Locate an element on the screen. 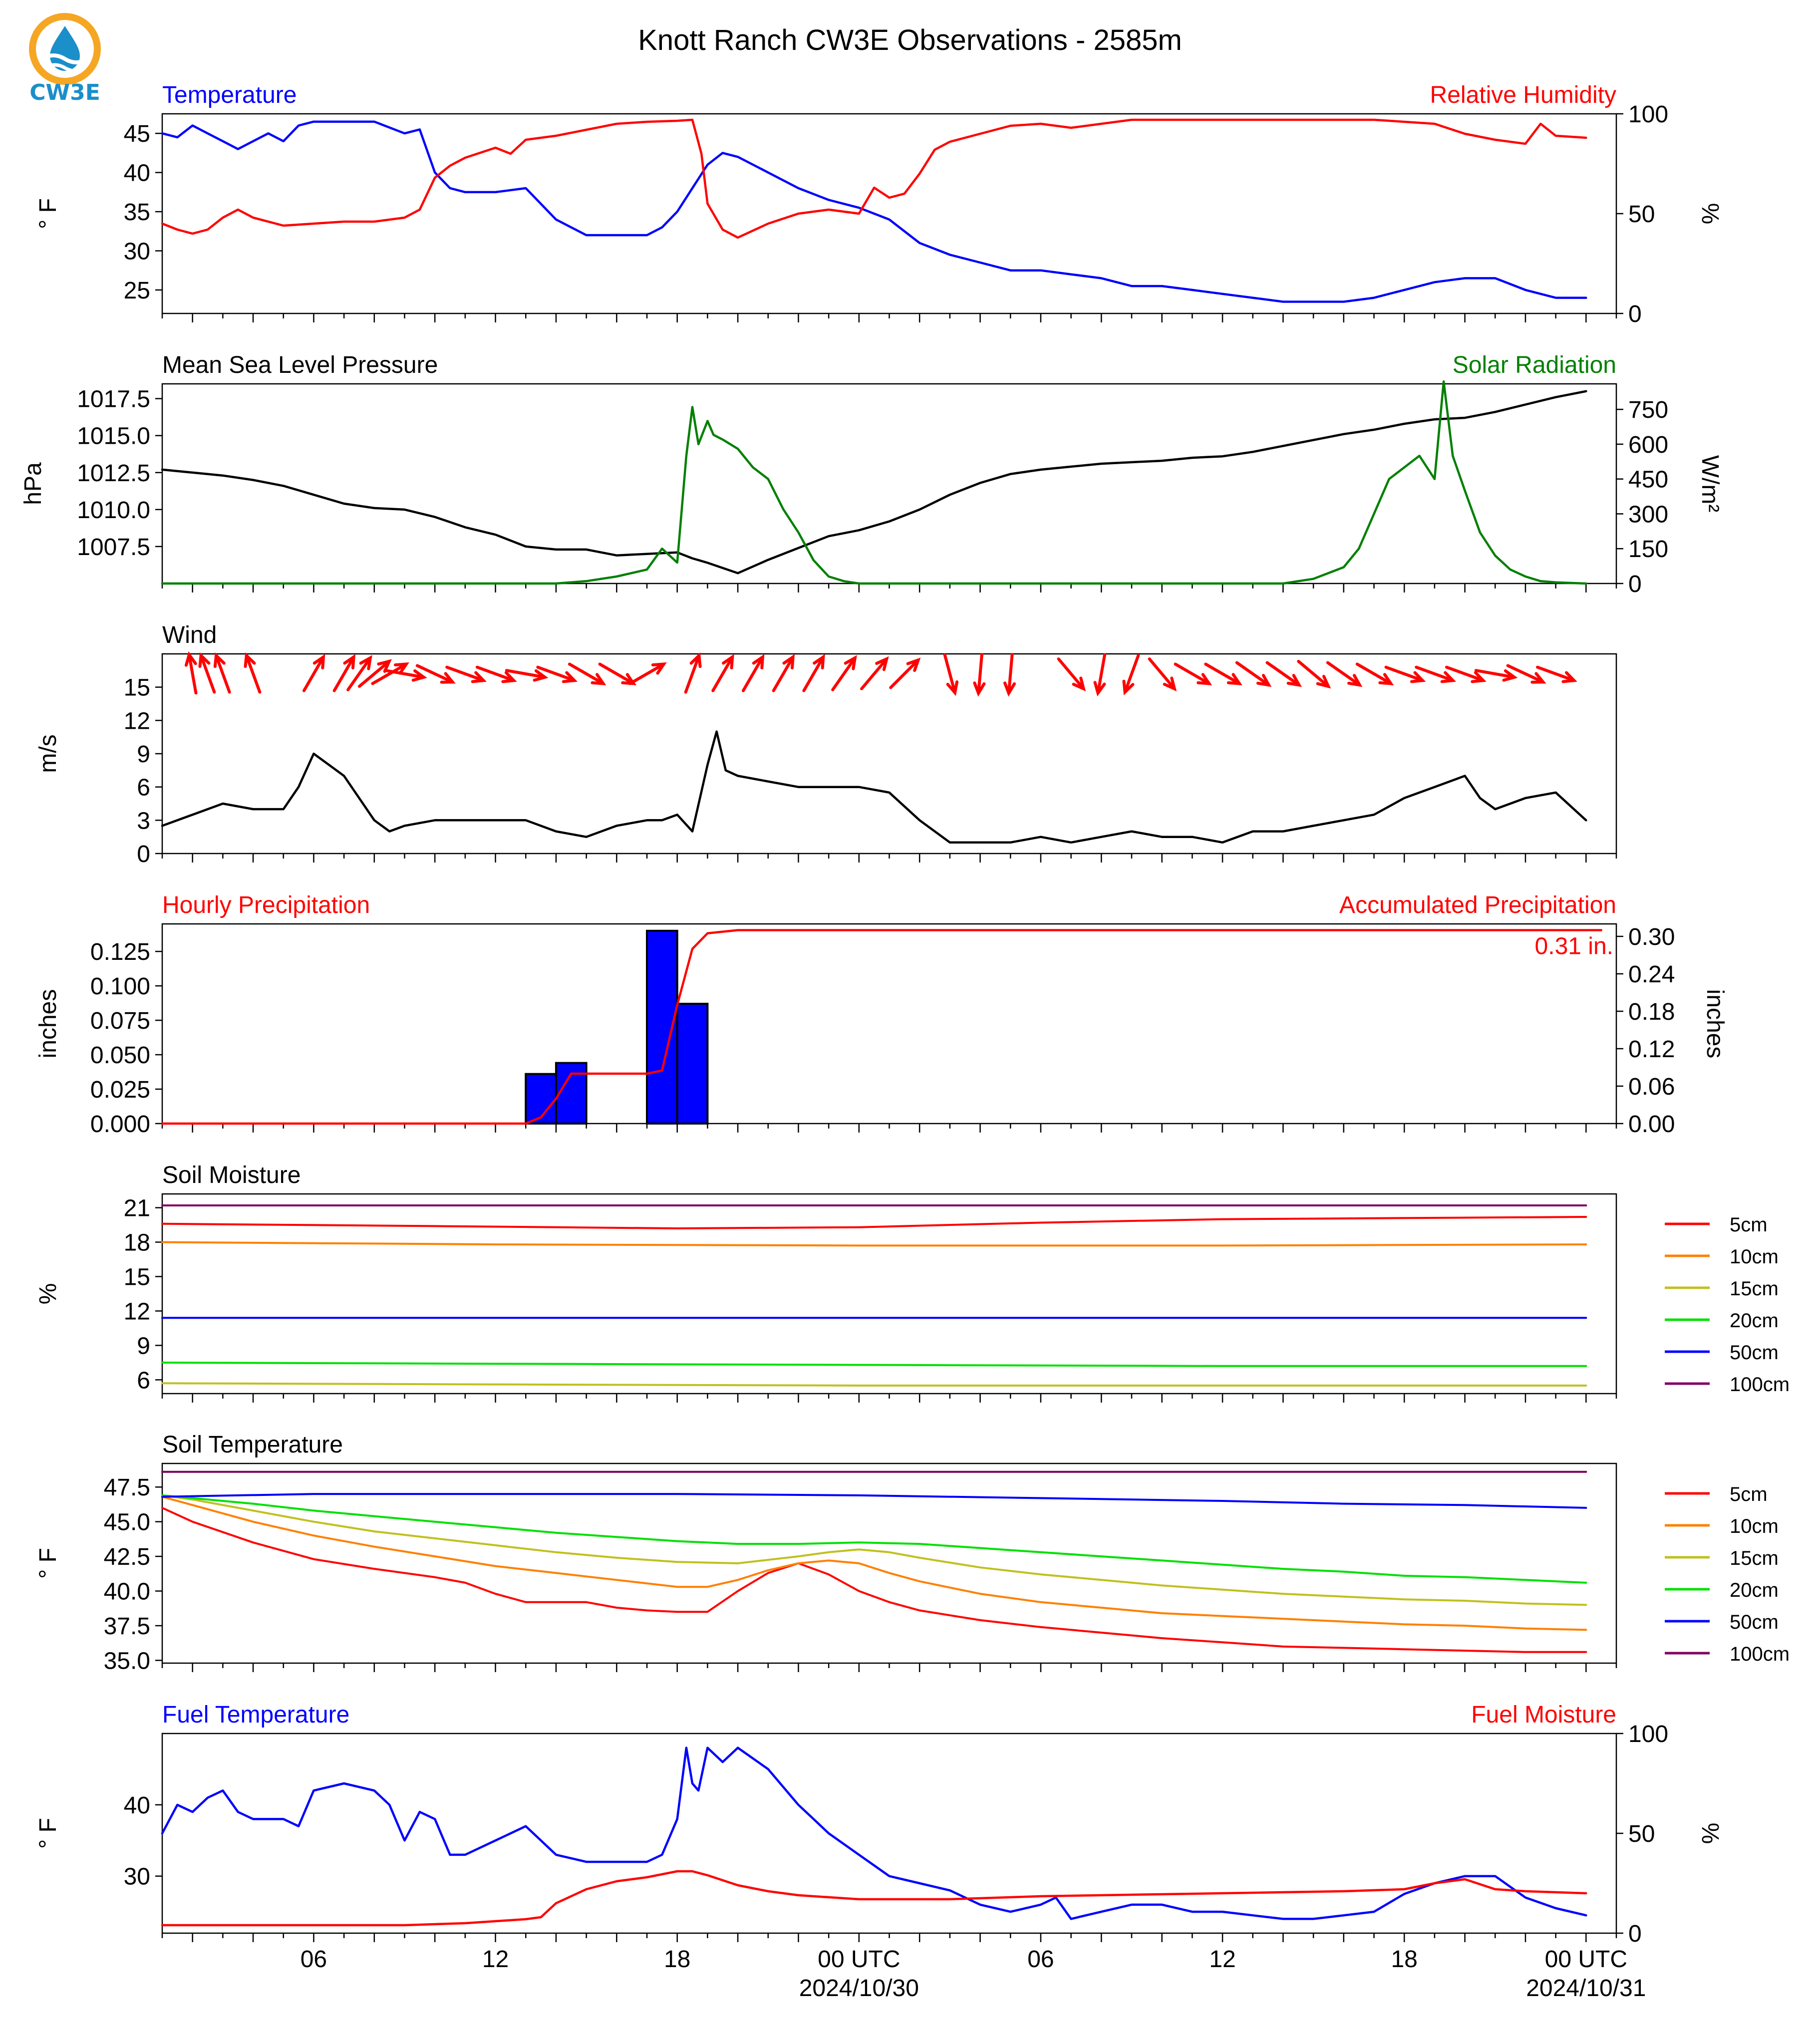 The height and width of the screenshot is (2028, 1820). y-tick-label-left: 0.025 is located at coordinates (120, 1090).